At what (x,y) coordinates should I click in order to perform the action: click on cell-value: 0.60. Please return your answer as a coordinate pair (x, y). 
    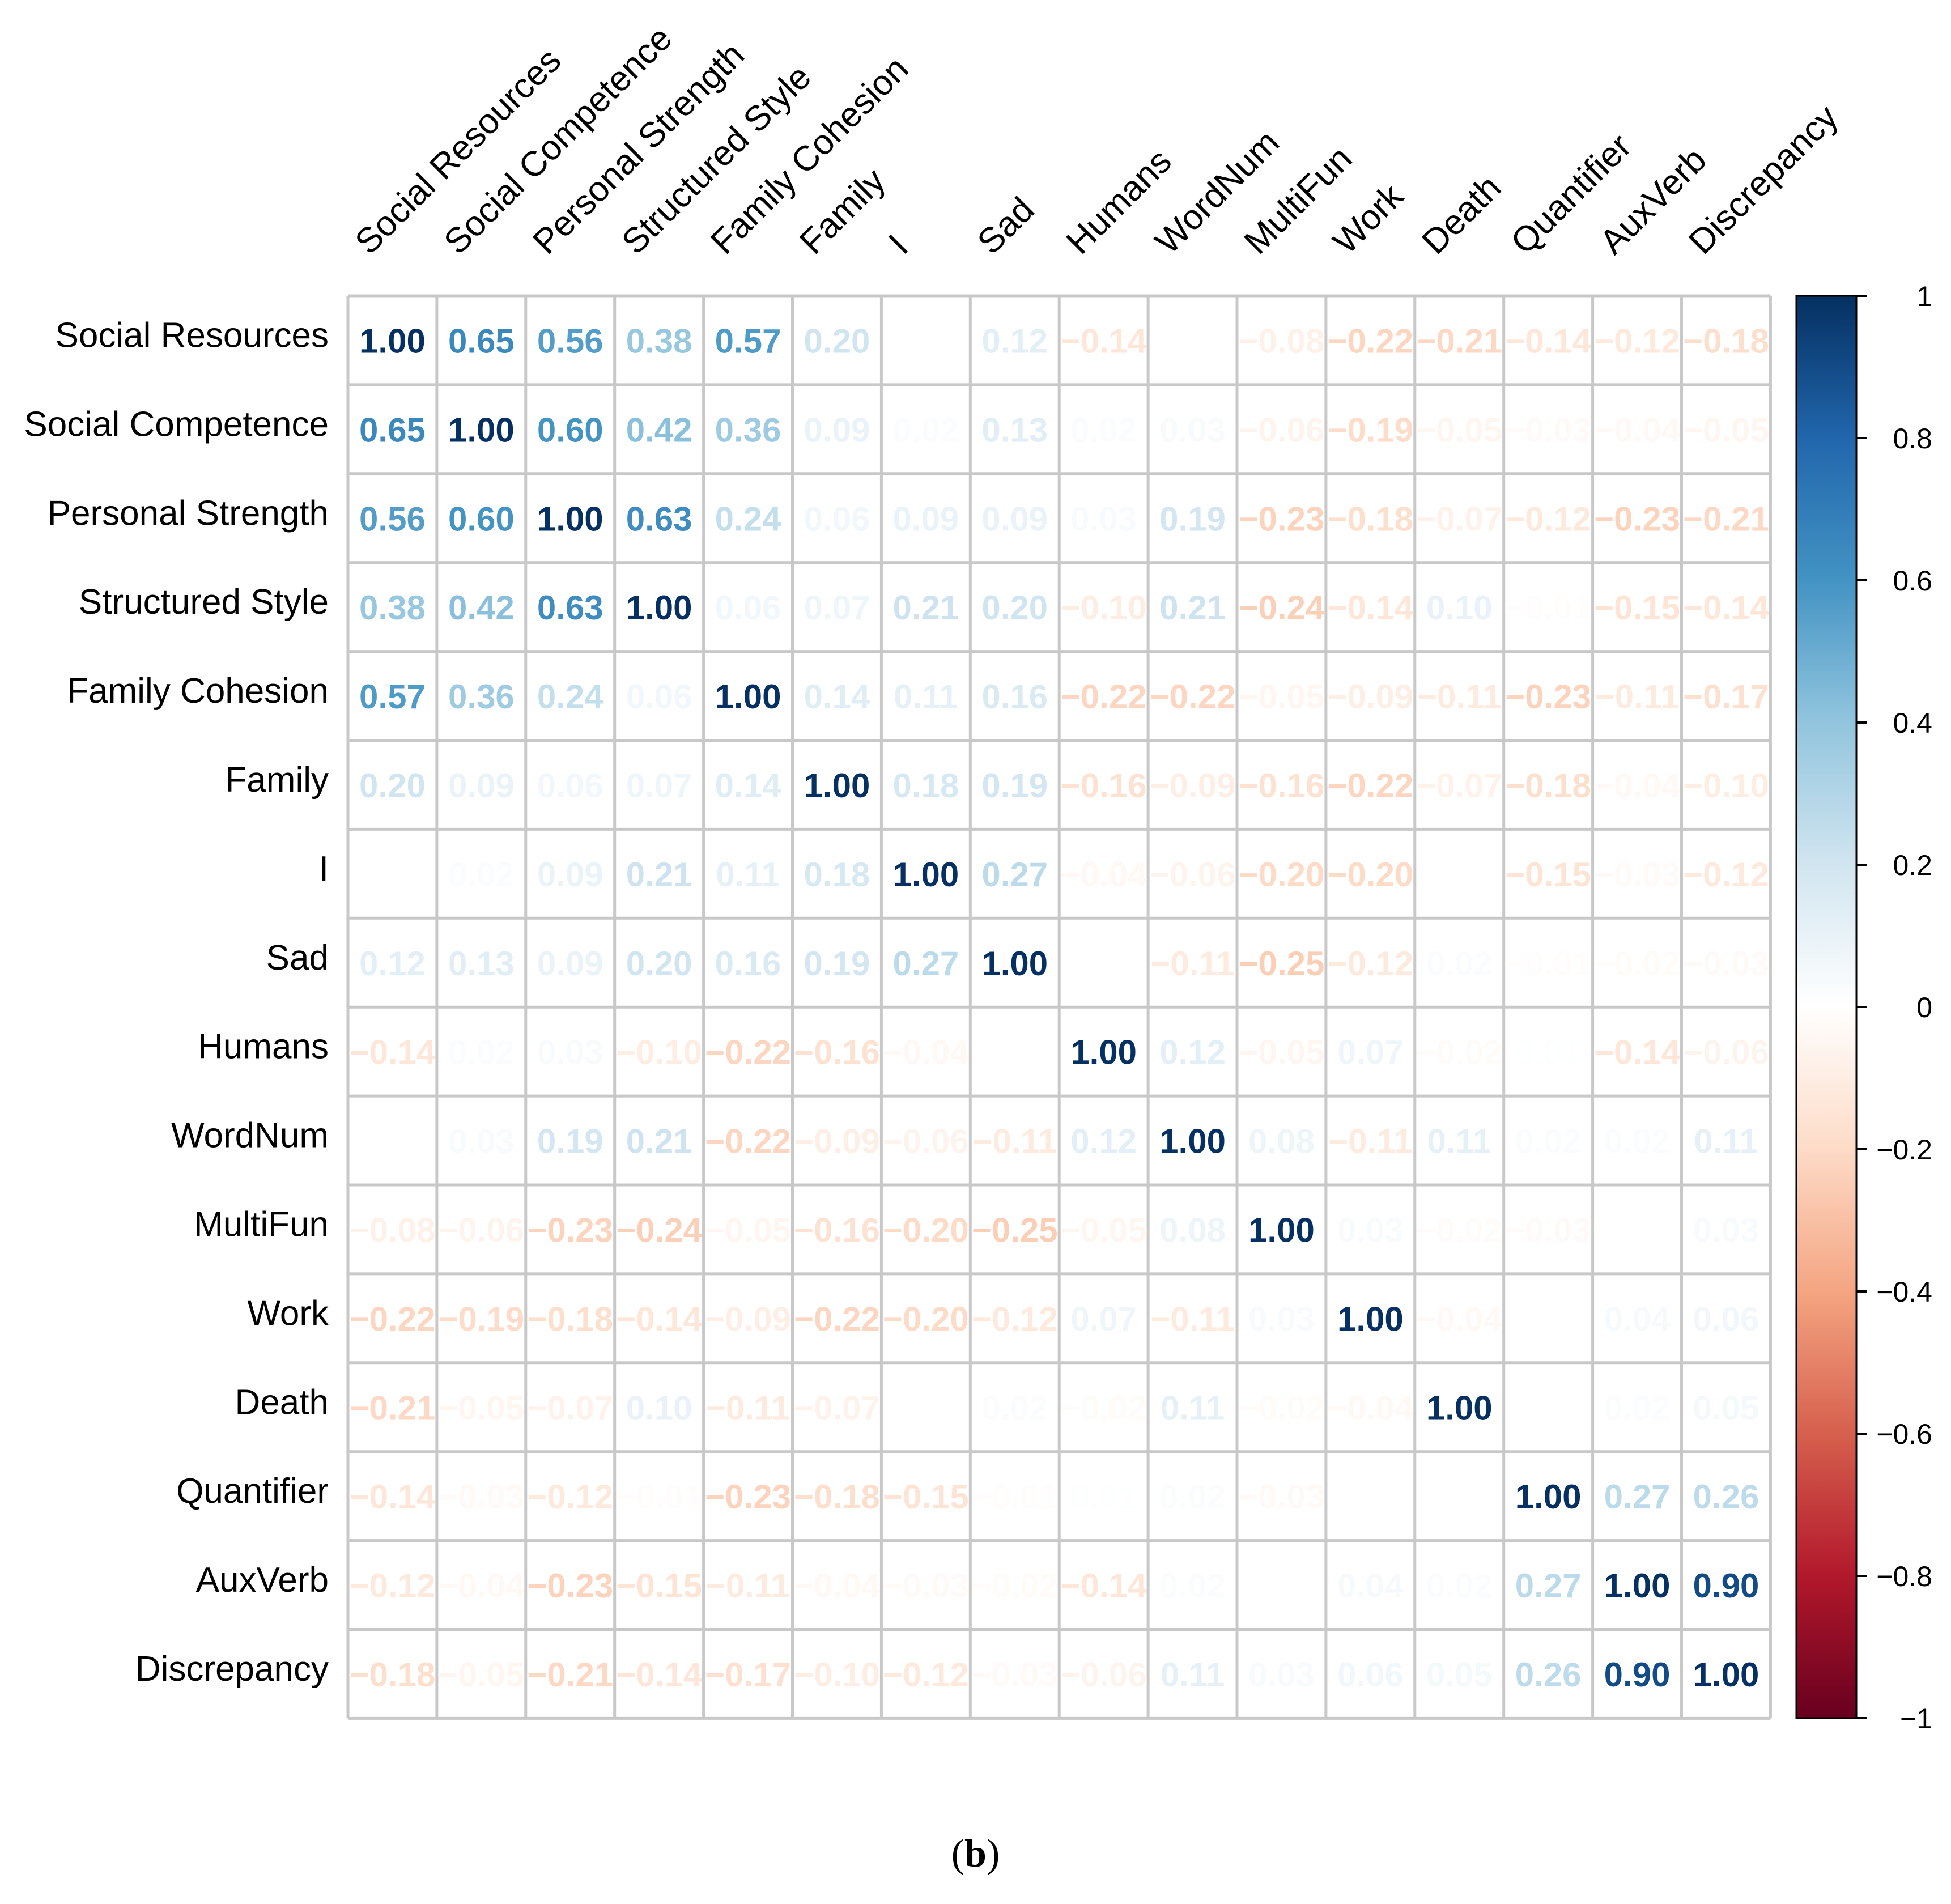
    Looking at the image, I should click on (570, 430).